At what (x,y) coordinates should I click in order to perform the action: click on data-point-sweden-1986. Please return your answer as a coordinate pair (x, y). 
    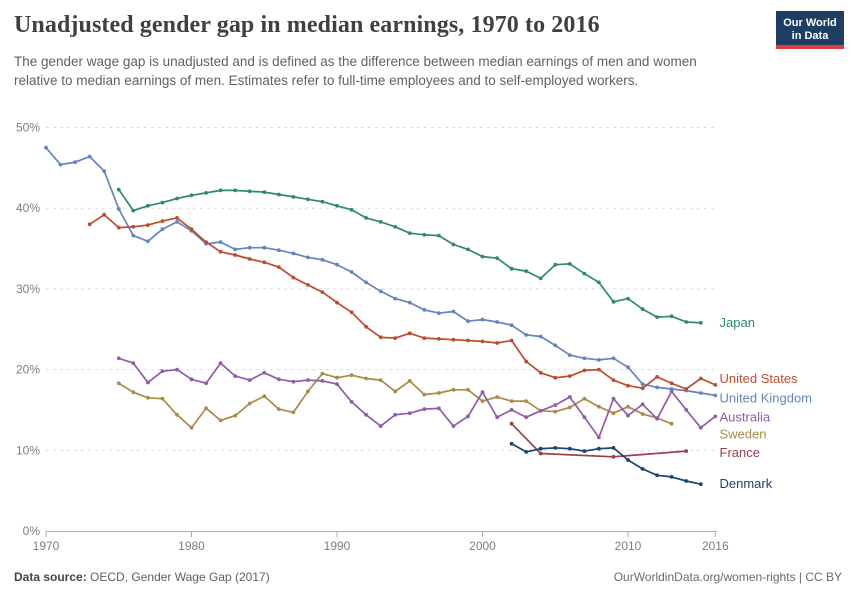
    Looking at the image, I should click on (278, 409).